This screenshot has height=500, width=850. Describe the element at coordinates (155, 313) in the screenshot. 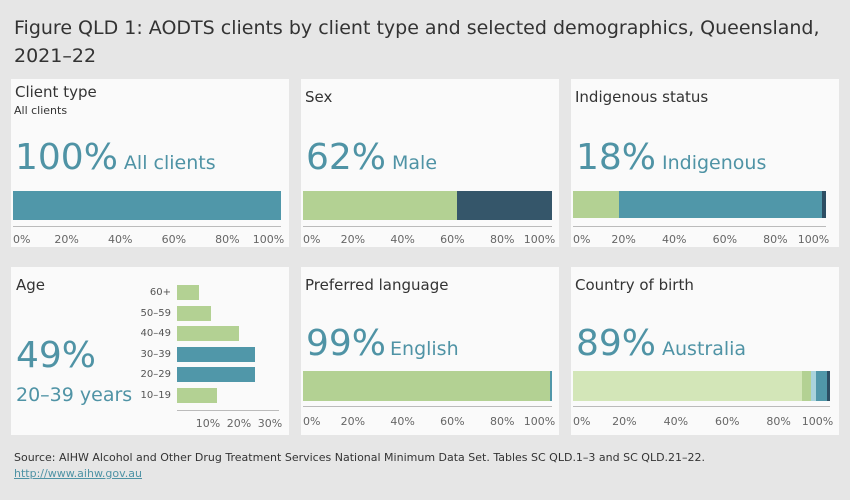

I see `age-category-label: 50–59` at that location.